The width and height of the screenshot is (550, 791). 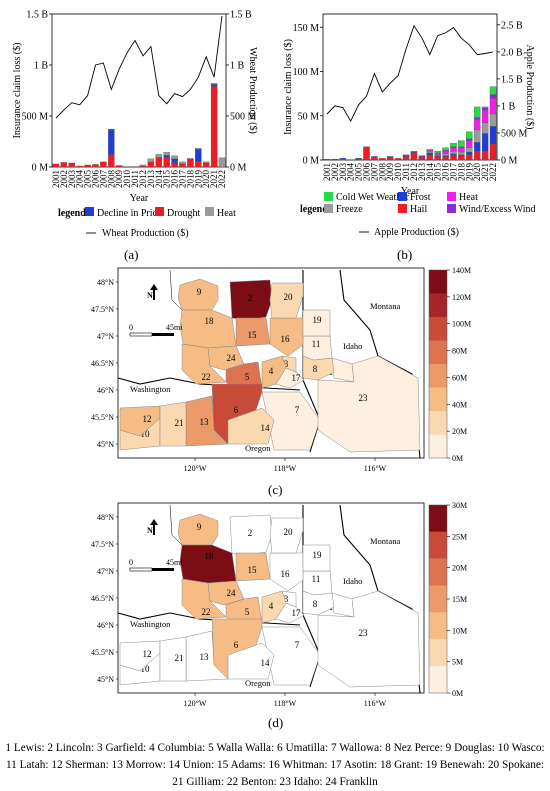 What do you see at coordinates (105, 444) in the screenshot?
I see `lat-label: 45°N` at bounding box center [105, 444].